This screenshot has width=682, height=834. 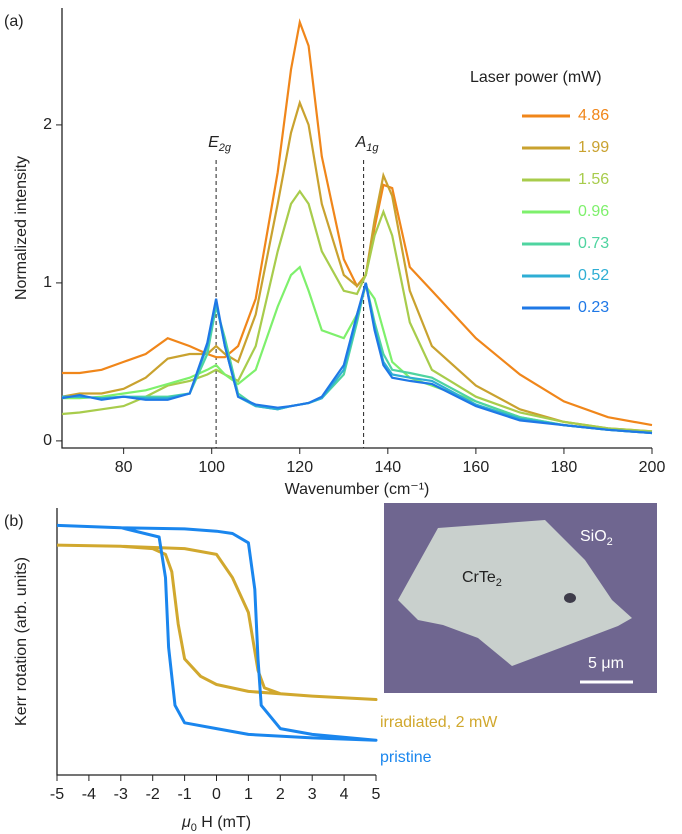 I want to click on x-tick-label: -1, so click(x=184, y=794).